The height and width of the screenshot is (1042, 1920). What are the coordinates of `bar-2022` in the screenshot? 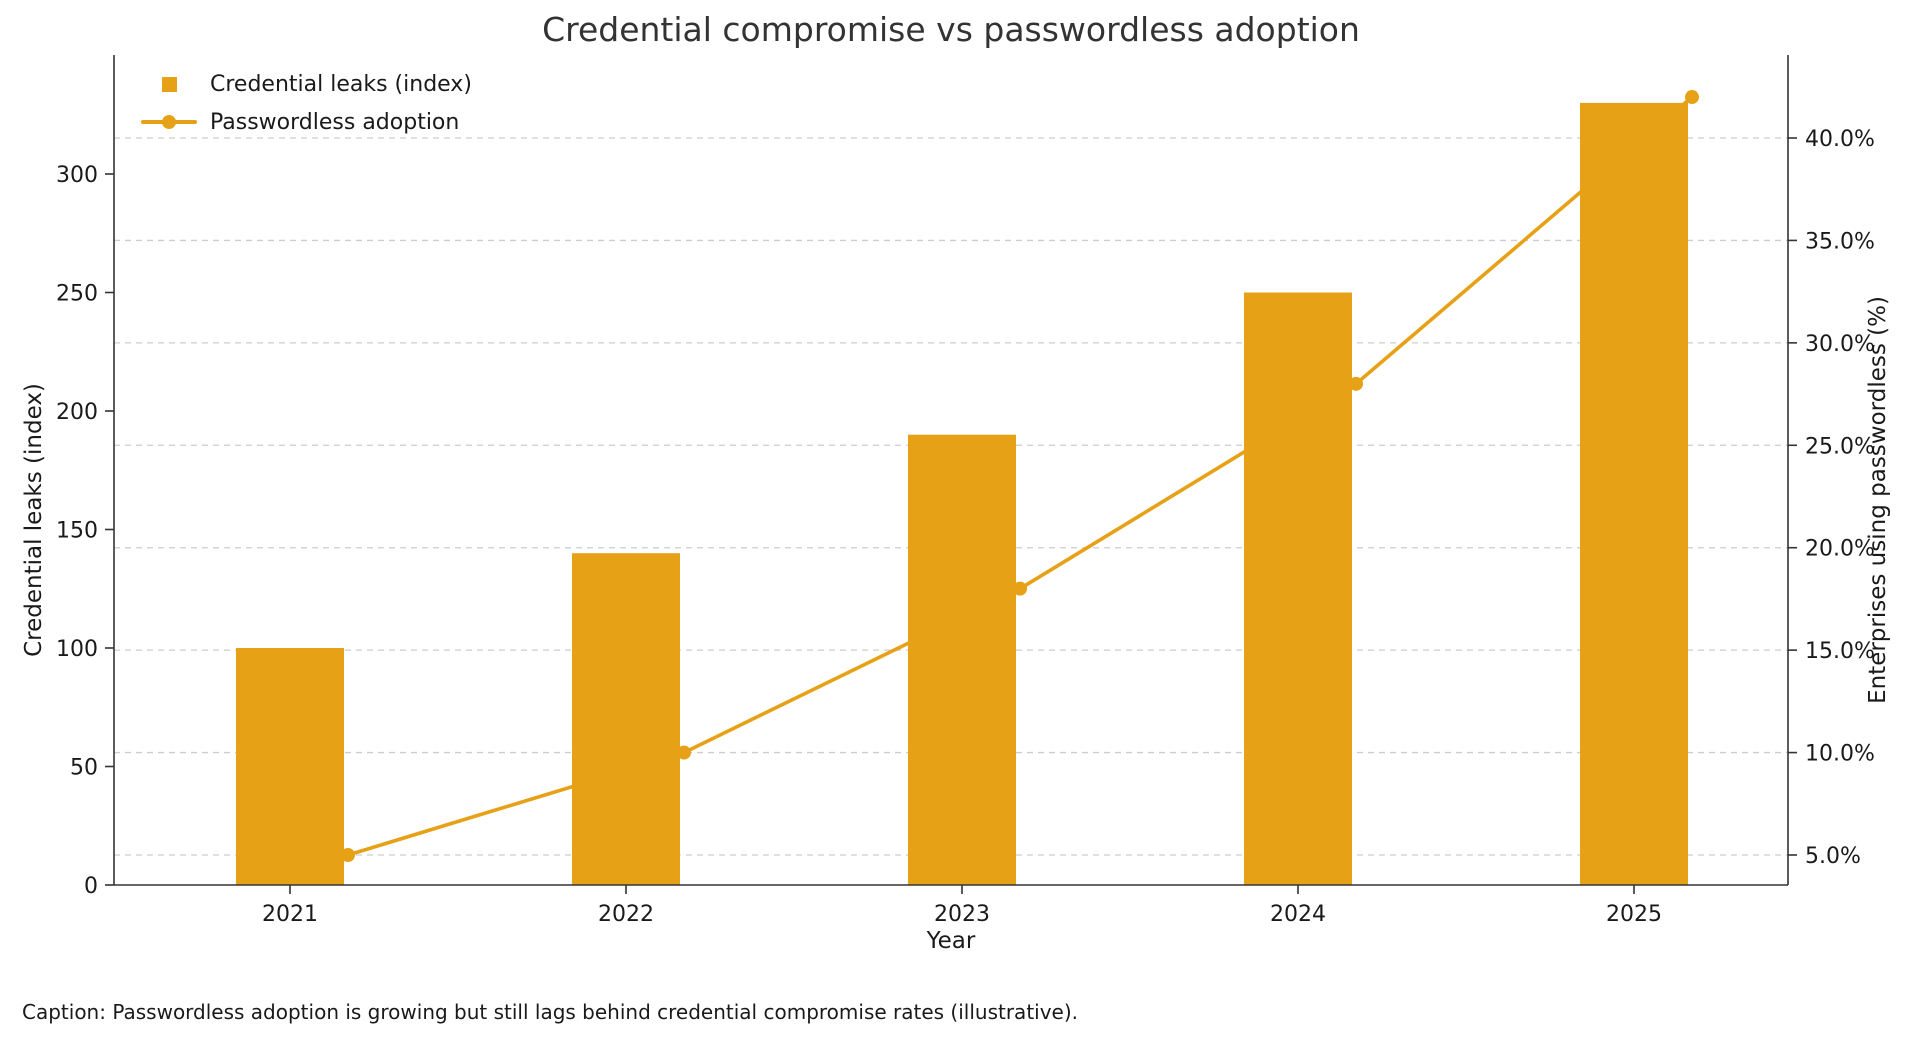 It's located at (626, 719).